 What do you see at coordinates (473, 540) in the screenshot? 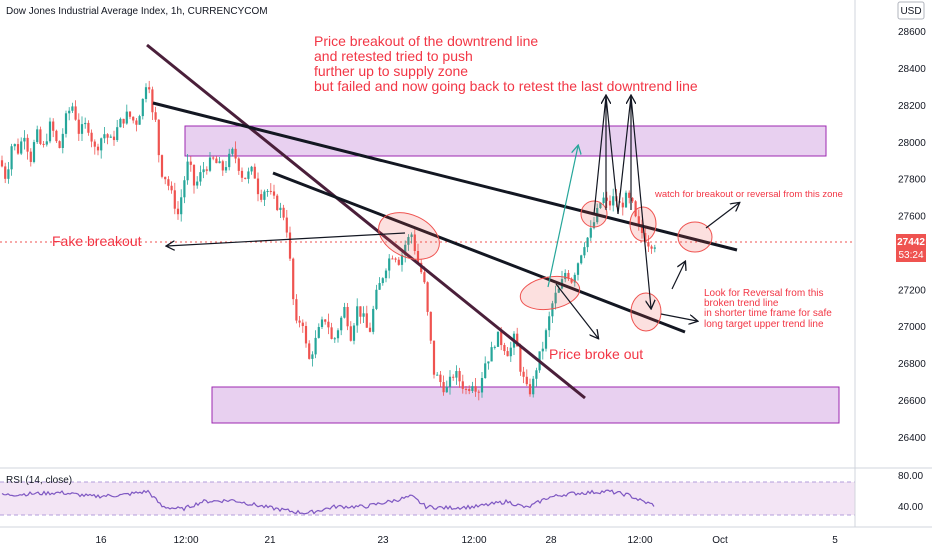
I see `time-tick-label: 12:00` at bounding box center [473, 540].